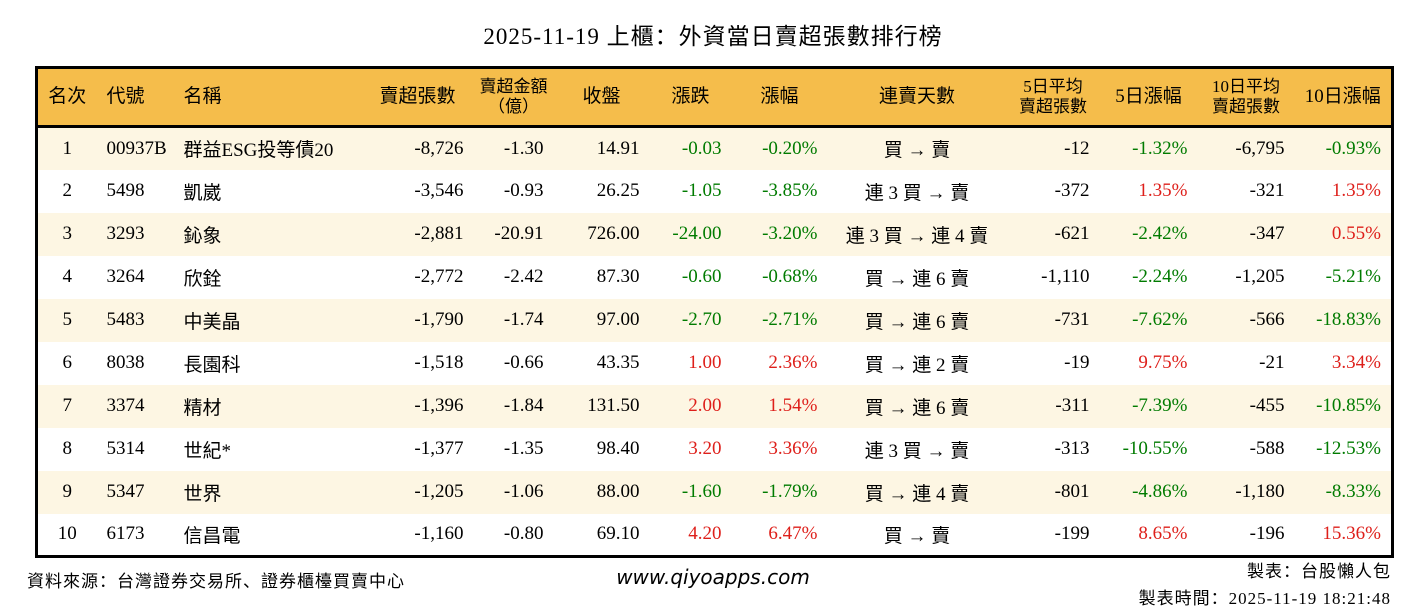 Image resolution: width=1426 pixels, height=612 pixels. Describe the element at coordinates (202, 494) in the screenshot. I see `cell-name: 世界` at that location.